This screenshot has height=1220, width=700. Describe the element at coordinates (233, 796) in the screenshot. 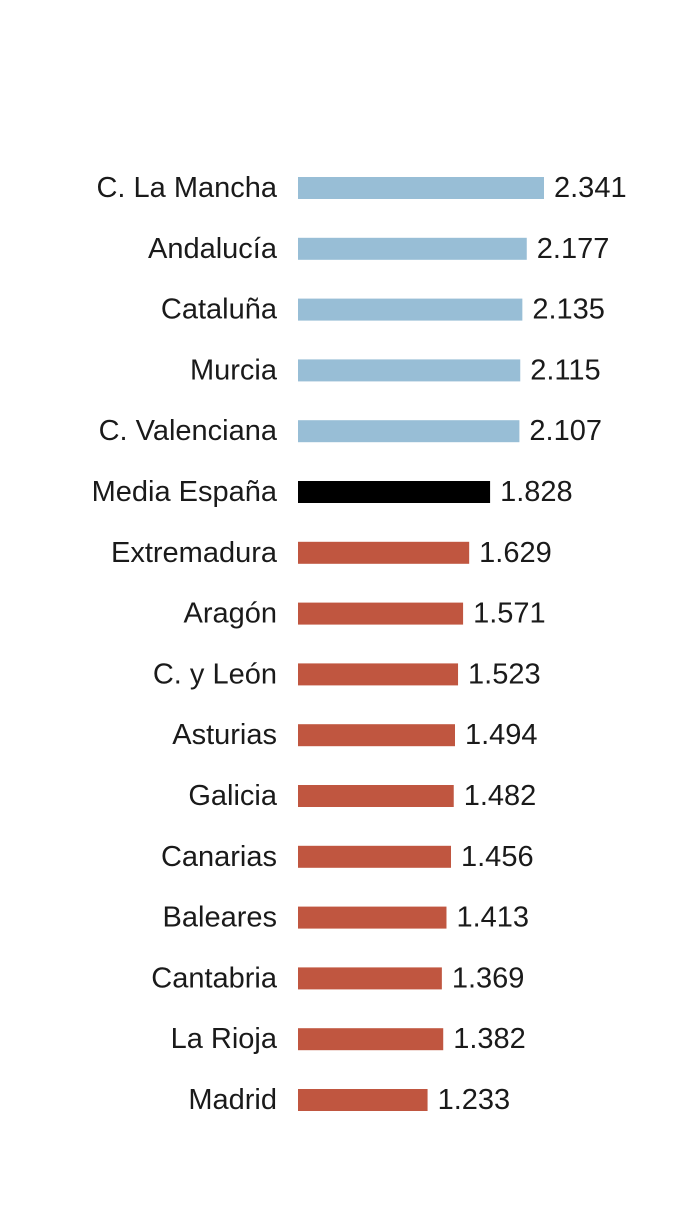

I see `category-label: Galicia` at that location.